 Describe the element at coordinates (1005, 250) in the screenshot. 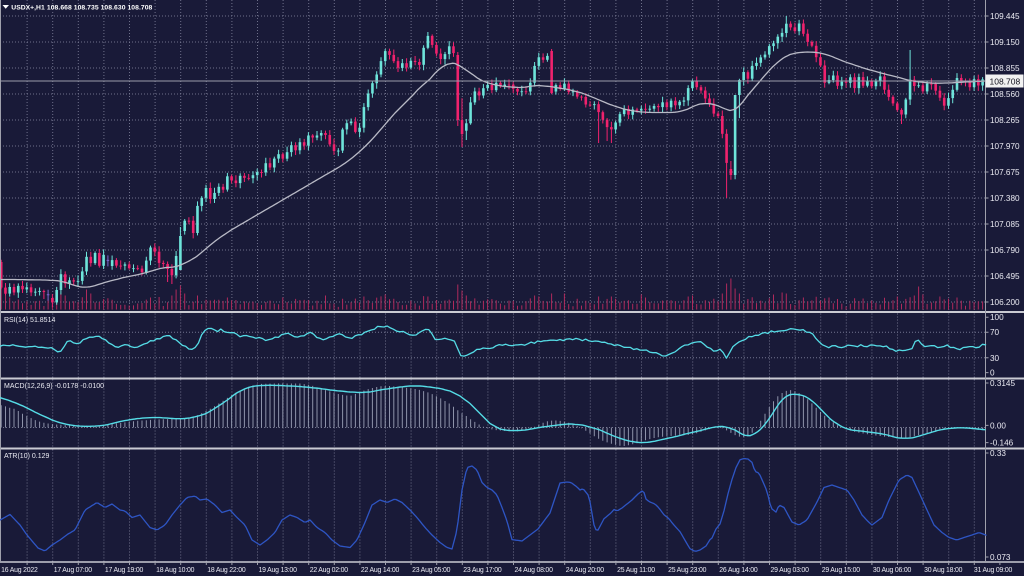

I see `svg-text: 106.790` at that location.